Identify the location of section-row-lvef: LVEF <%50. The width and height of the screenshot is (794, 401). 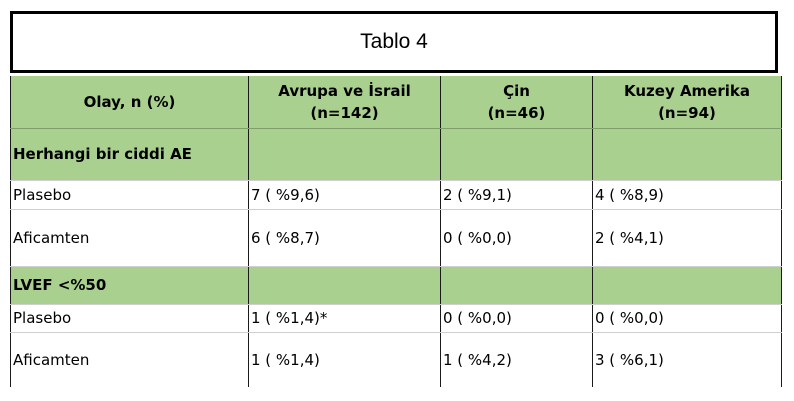
(396, 285).